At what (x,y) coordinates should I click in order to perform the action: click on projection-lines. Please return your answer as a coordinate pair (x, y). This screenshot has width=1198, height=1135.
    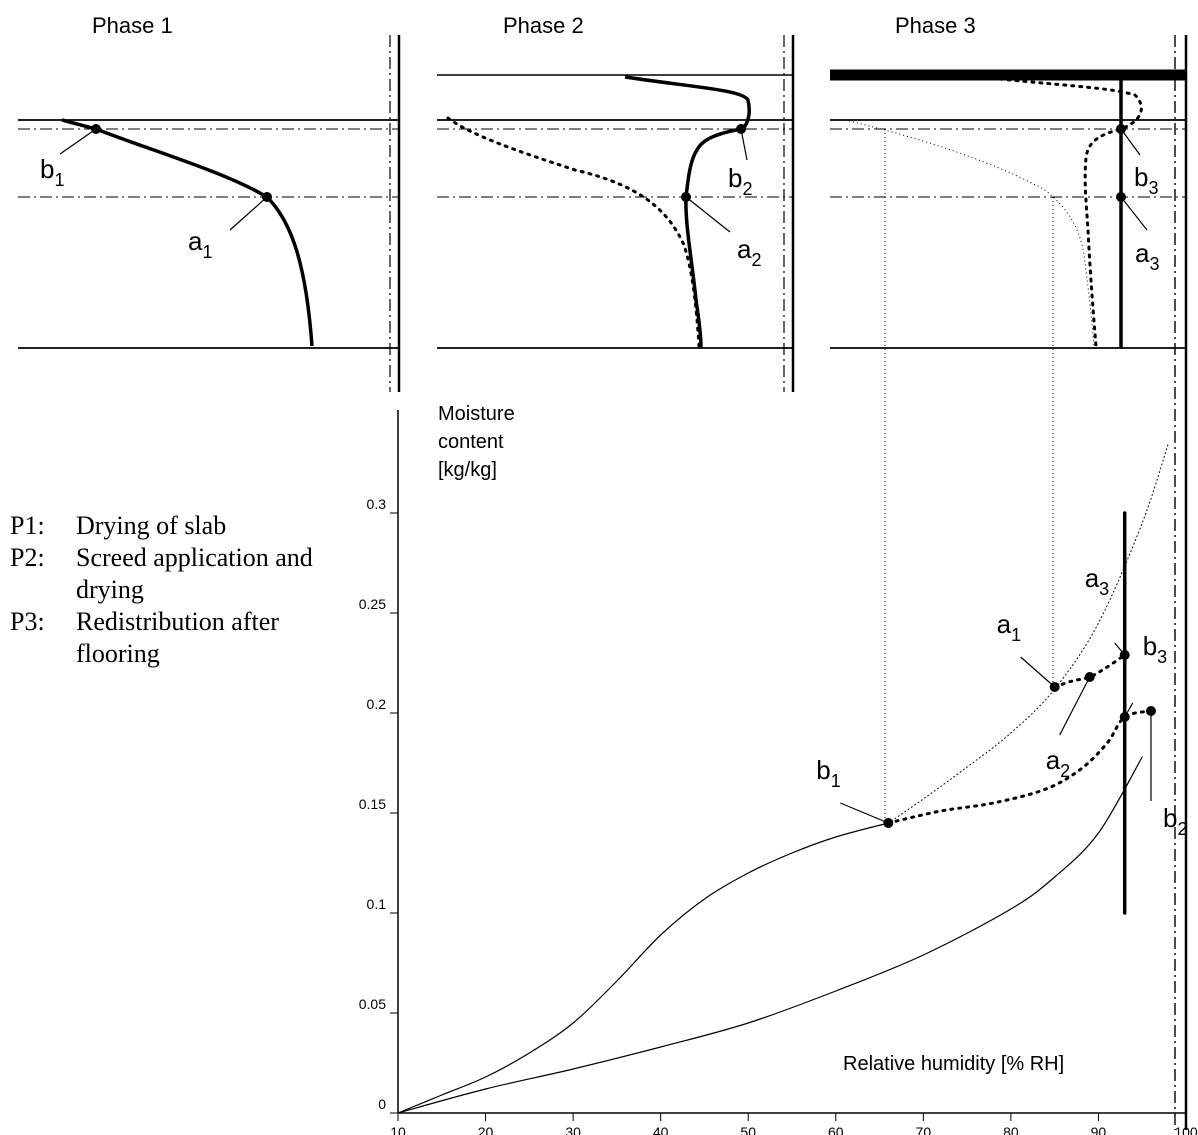
    Looking at the image, I should click on (969, 475).